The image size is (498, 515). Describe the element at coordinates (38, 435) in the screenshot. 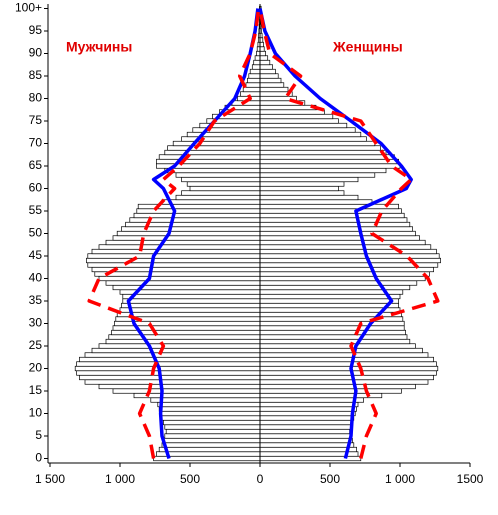

I see `y-tick-label: 5` at that location.